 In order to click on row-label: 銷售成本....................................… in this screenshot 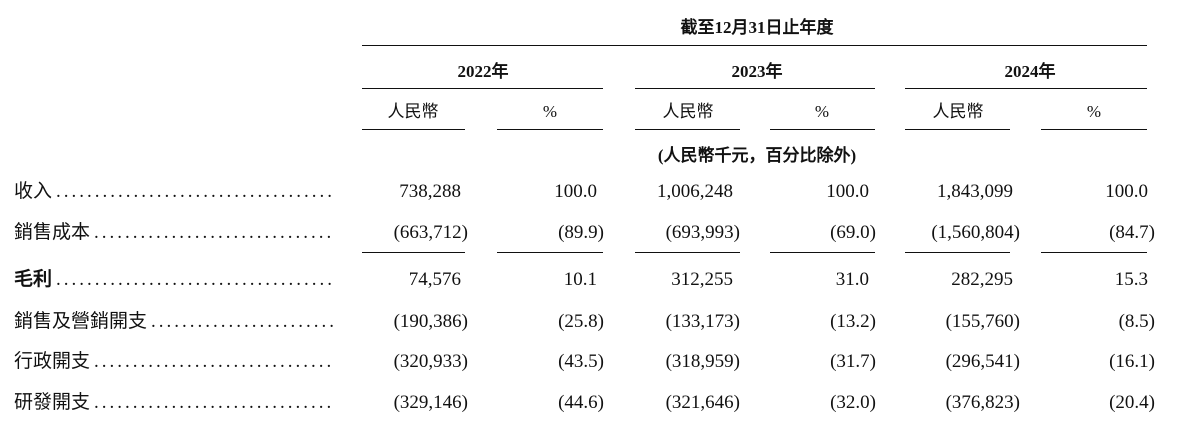, I will do `click(174, 233)`.